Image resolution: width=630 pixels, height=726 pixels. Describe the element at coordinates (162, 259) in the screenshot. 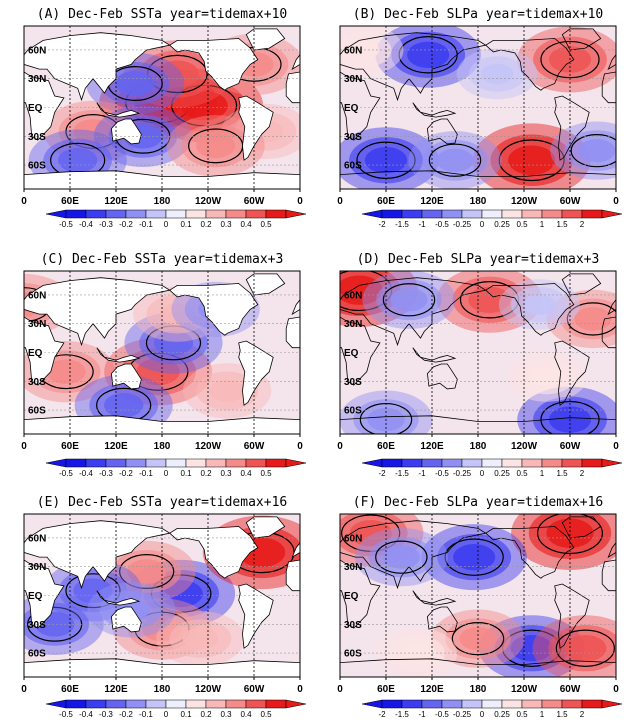

I see `panel-title: (C) Dec-Feb SSTa year=tidemax+3` at that location.